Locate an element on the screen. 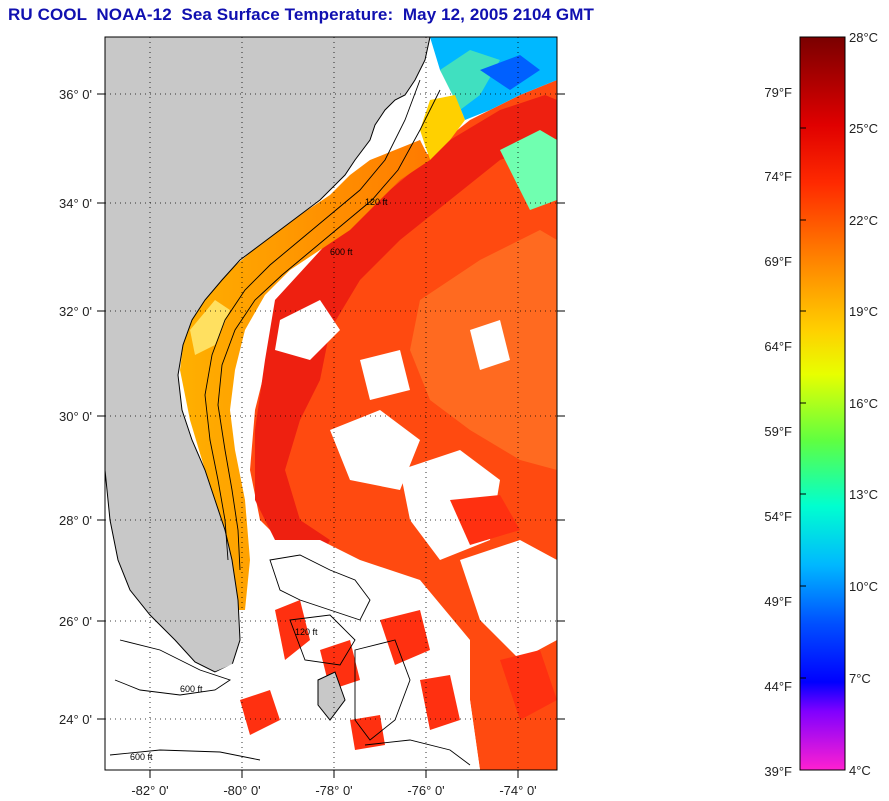 The width and height of the screenshot is (889, 801). lat-label: 28° 0' is located at coordinates (75, 520).